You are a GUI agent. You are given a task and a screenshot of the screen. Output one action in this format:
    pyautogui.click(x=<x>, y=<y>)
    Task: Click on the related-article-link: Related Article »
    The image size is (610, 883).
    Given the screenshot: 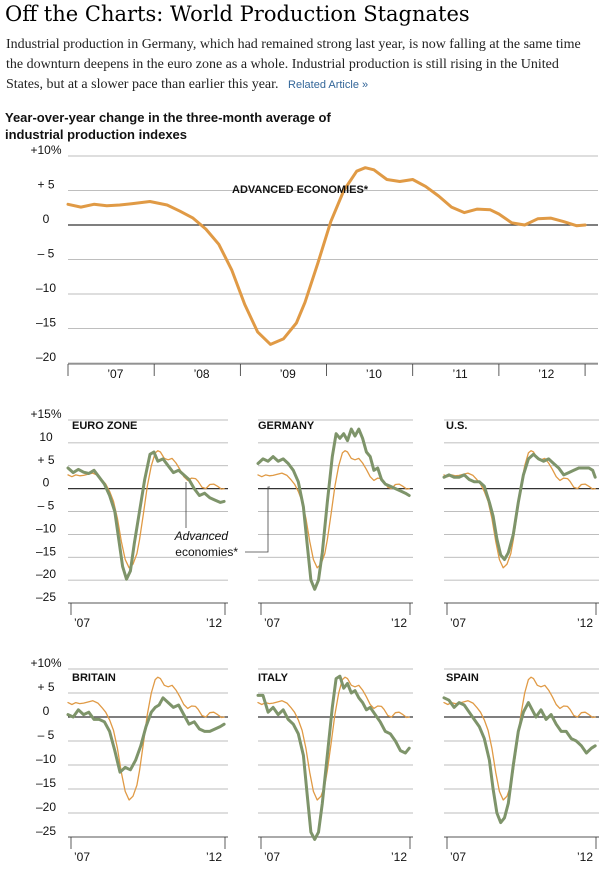 What is the action you would take?
    pyautogui.click(x=328, y=85)
    